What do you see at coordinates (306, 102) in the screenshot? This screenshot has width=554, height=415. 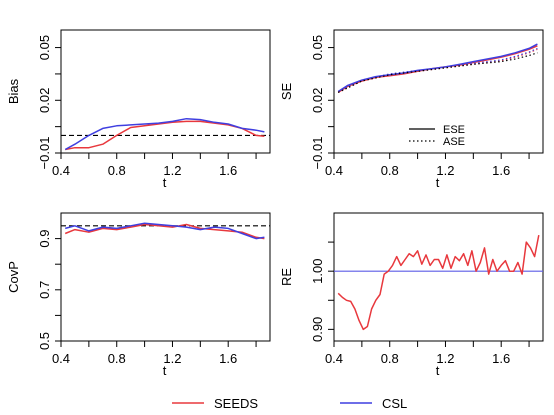 I see `y-axis: −0.01 0.02 0.05 SE` at bounding box center [306, 102].